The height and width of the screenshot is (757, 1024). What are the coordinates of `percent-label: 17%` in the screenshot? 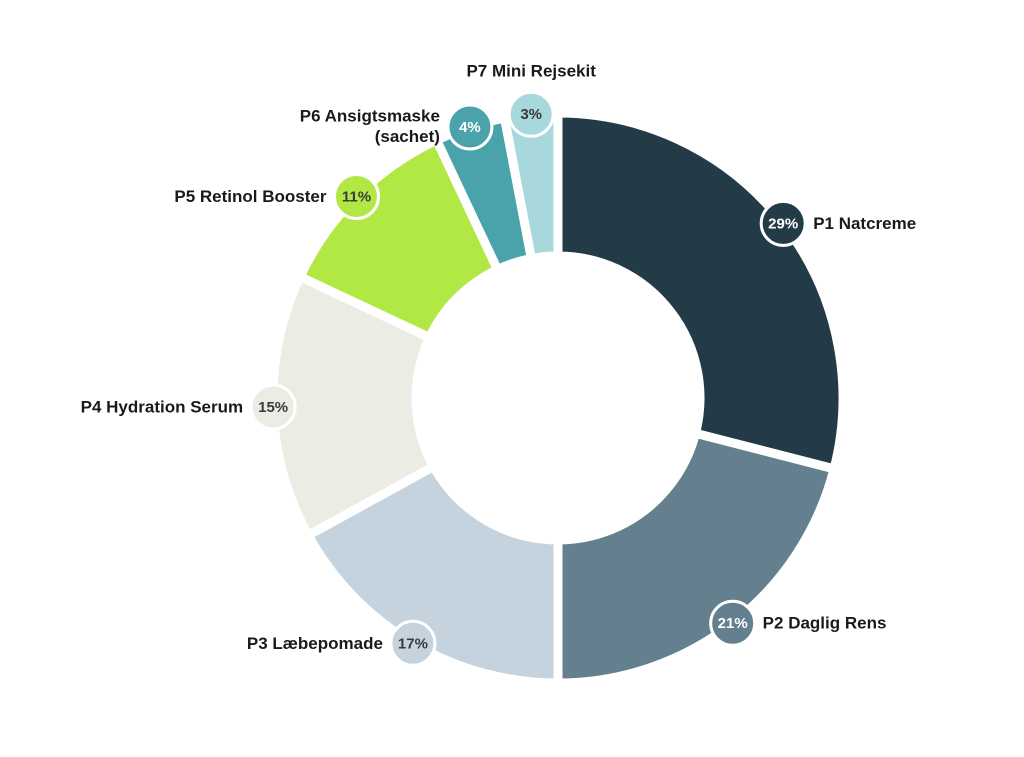 It's located at (413, 643).